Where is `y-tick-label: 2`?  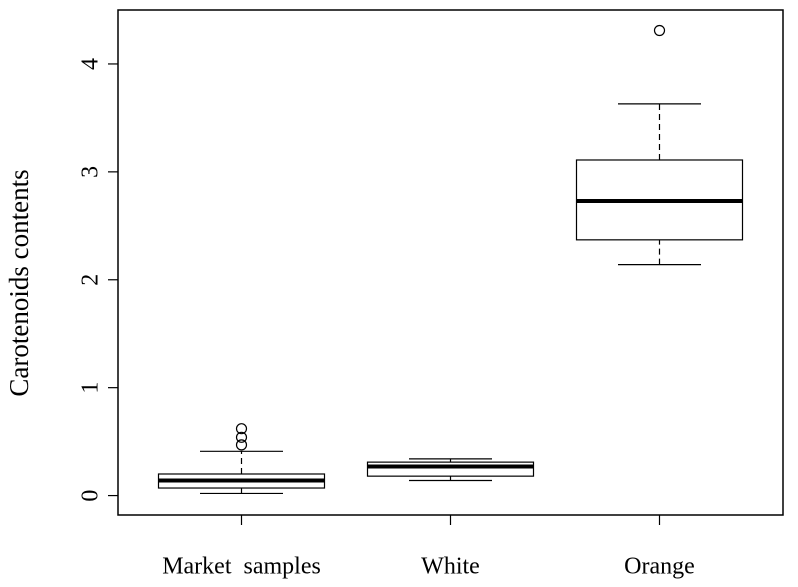
y-tick-label: 2 is located at coordinates (91, 280).